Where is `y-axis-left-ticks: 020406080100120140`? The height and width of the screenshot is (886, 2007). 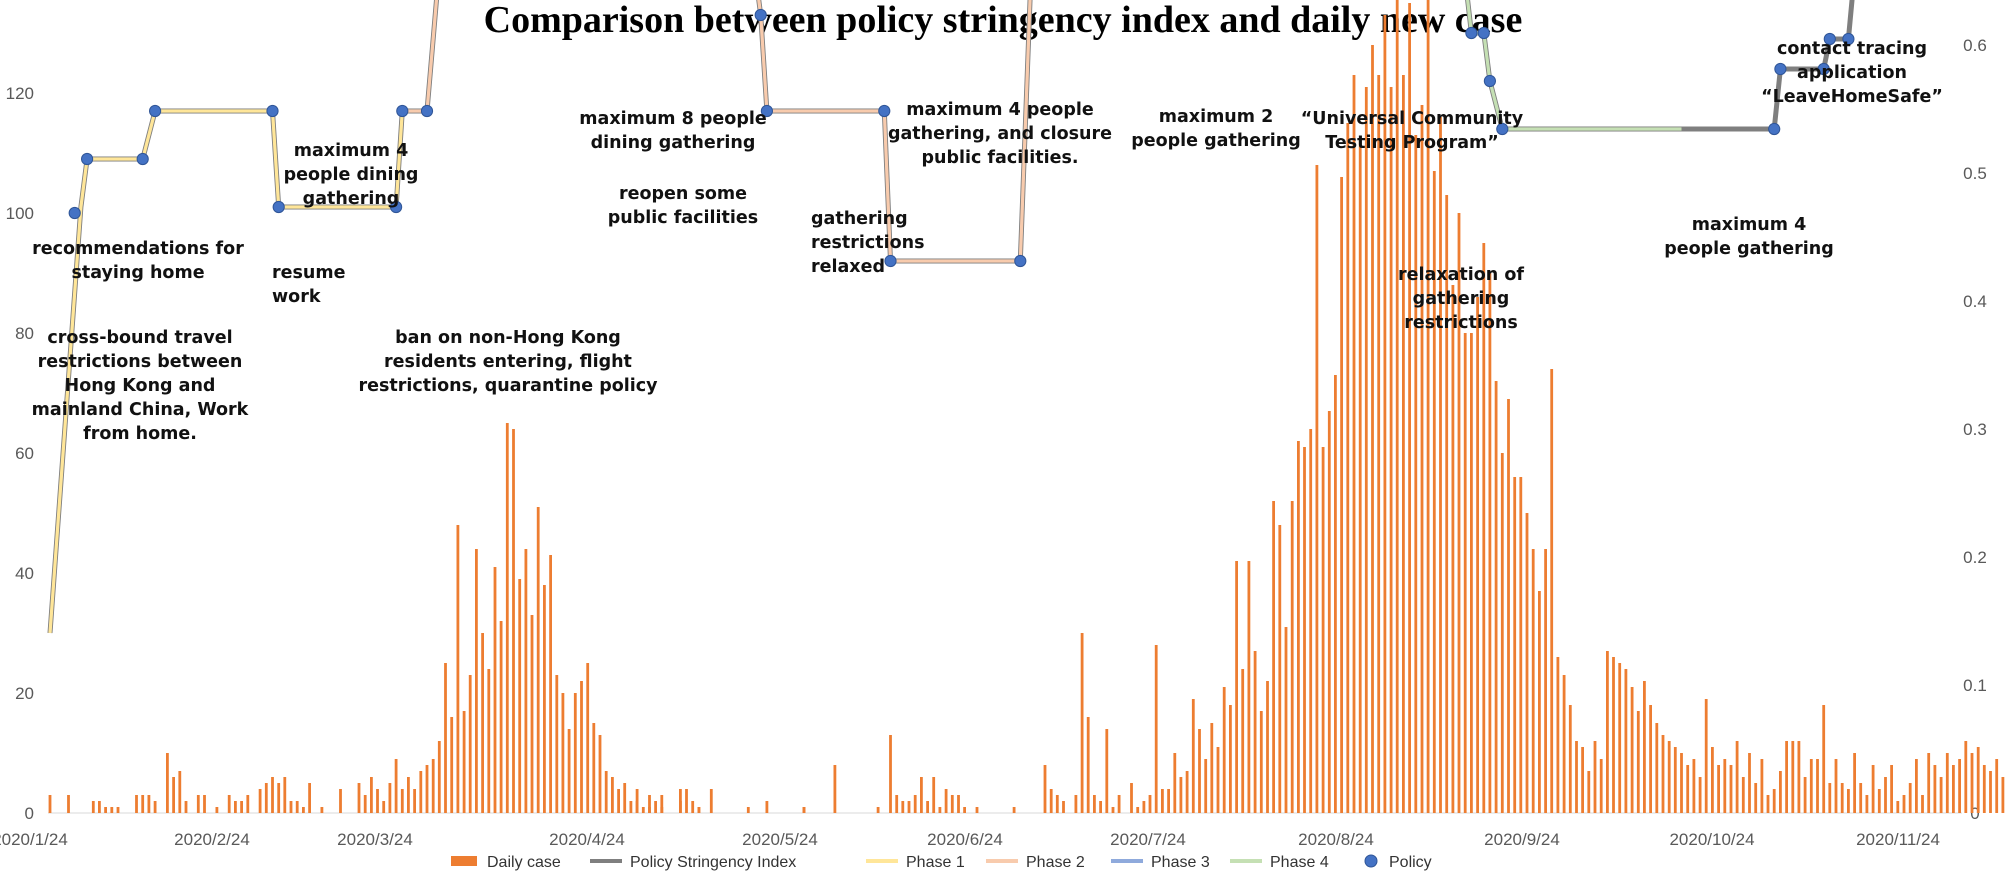
y-axis-left-ticks: 020406080100120140 is located at coordinates (20, 453).